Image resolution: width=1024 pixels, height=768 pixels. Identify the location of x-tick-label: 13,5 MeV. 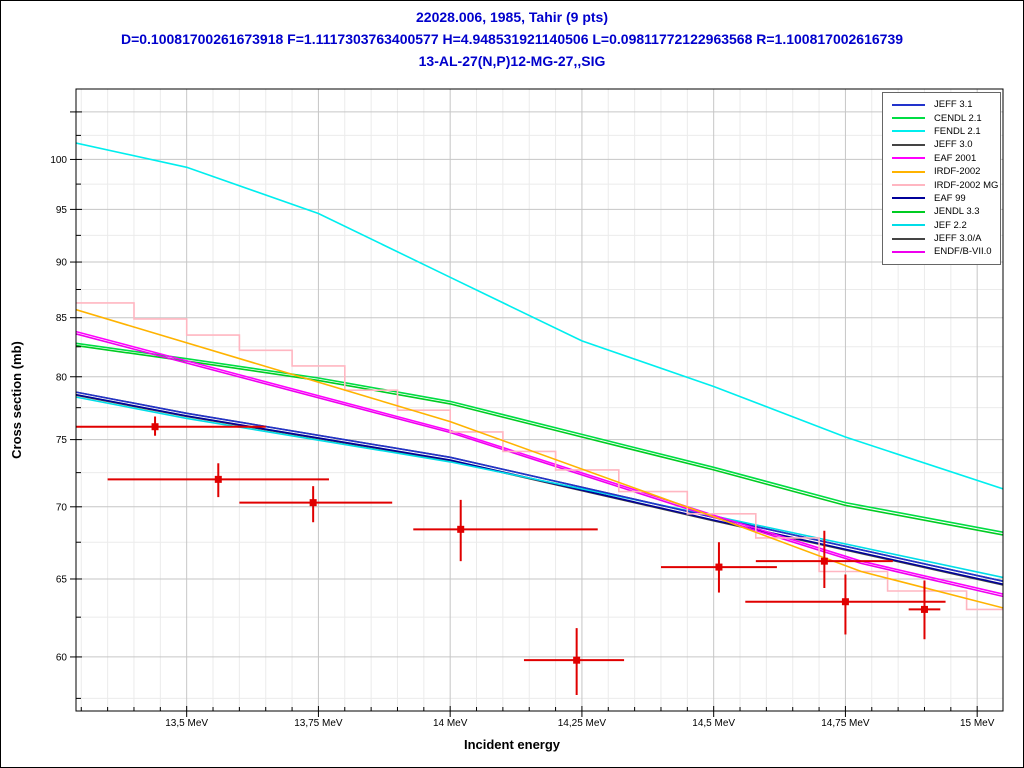
(186, 723).